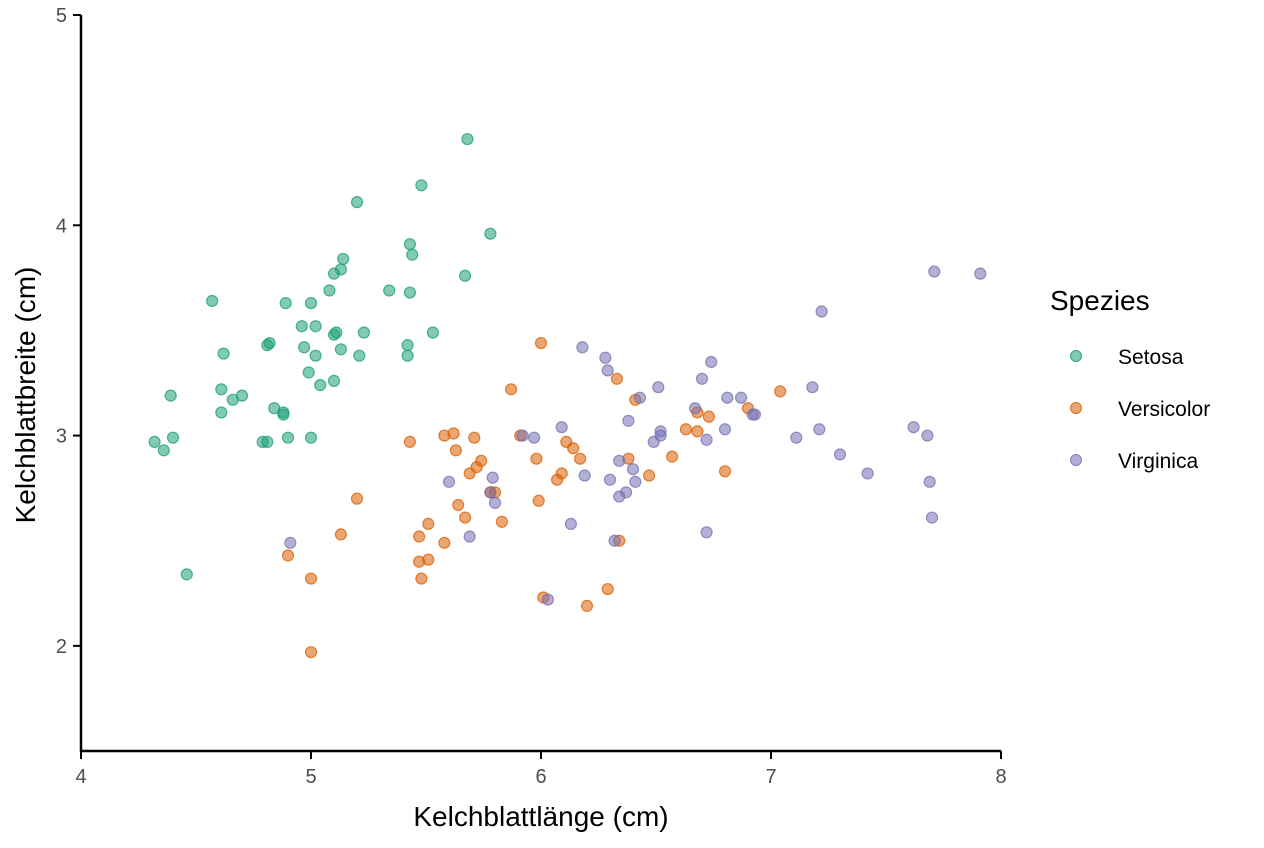 The width and height of the screenshot is (1264, 848). Describe the element at coordinates (61, 226) in the screenshot. I see `y-tick-label: 4` at that location.